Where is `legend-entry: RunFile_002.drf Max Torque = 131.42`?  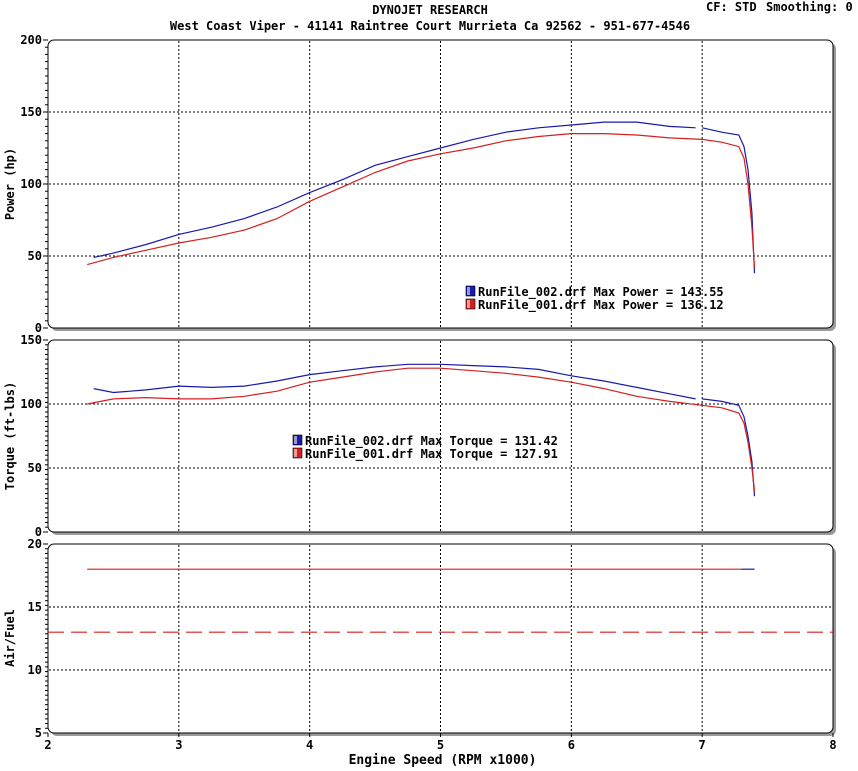 legend-entry: RunFile_002.drf Max Torque = 131.42 is located at coordinates (431, 441).